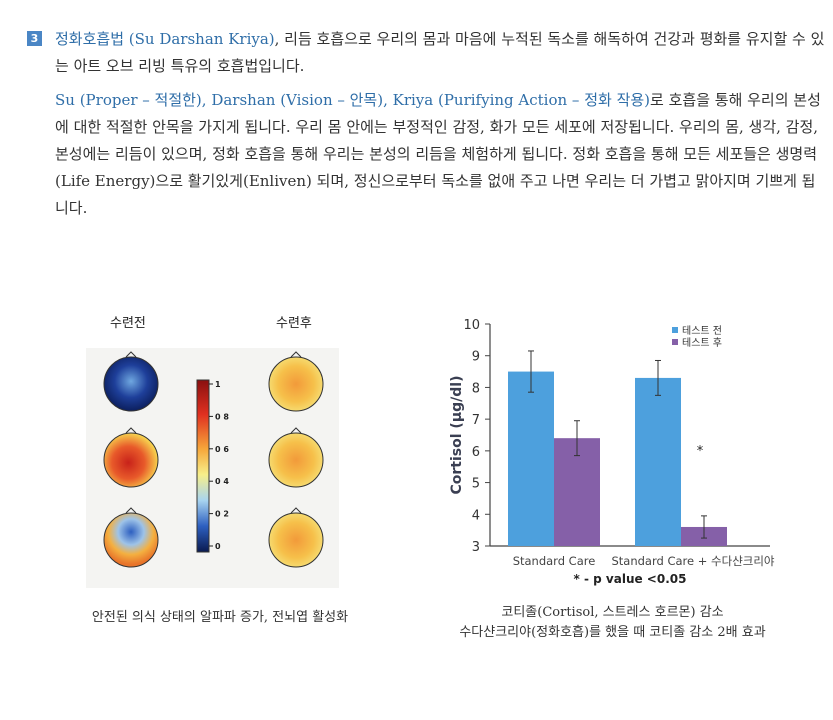  What do you see at coordinates (222, 514) in the screenshot?
I see `scale-tick-label: 0 2` at bounding box center [222, 514].